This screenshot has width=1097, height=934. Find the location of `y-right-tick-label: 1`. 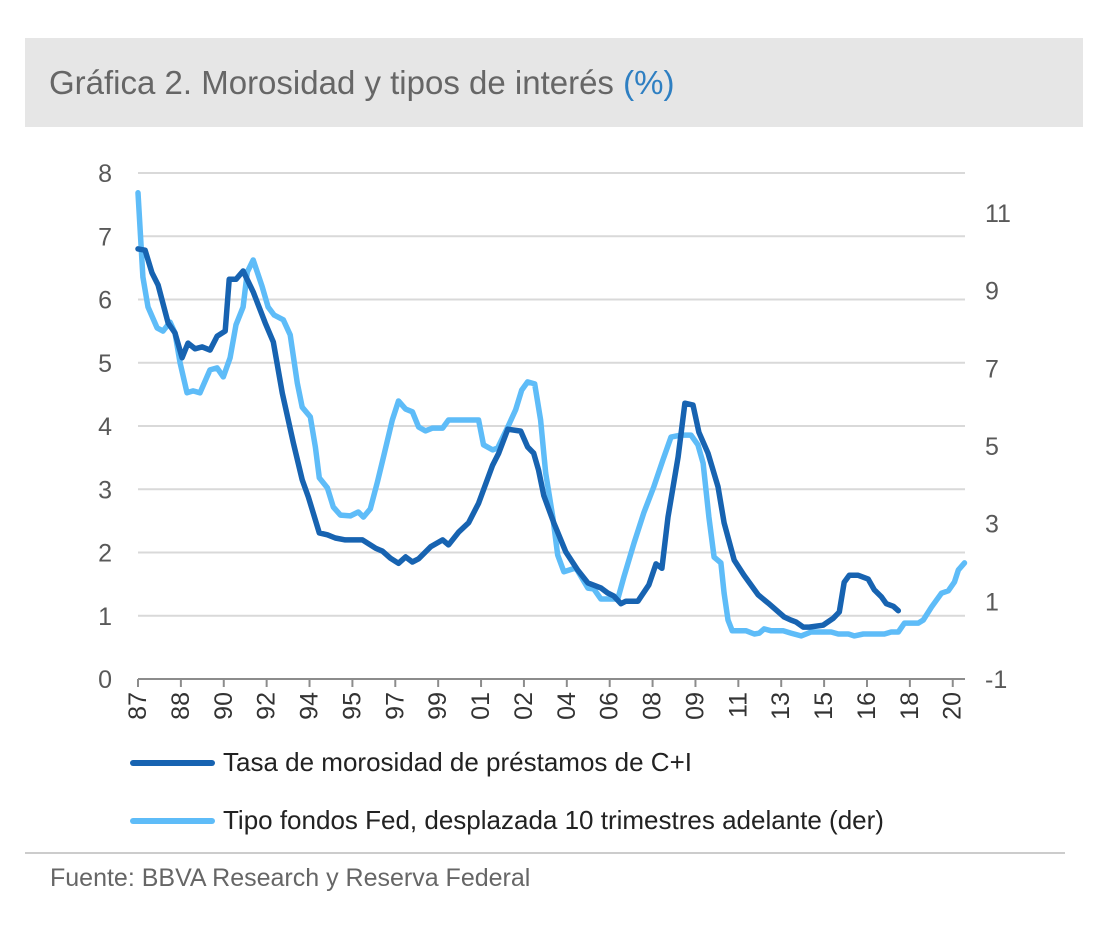

y-right-tick-label: 1 is located at coordinates (992, 602).